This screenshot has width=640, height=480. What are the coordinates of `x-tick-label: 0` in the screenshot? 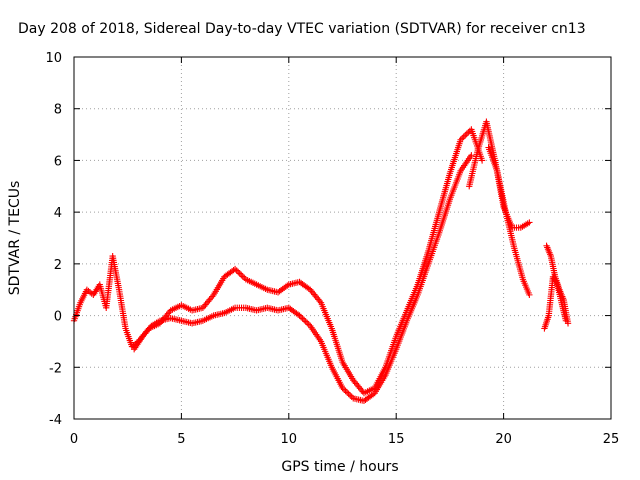 It's located at (74, 439).